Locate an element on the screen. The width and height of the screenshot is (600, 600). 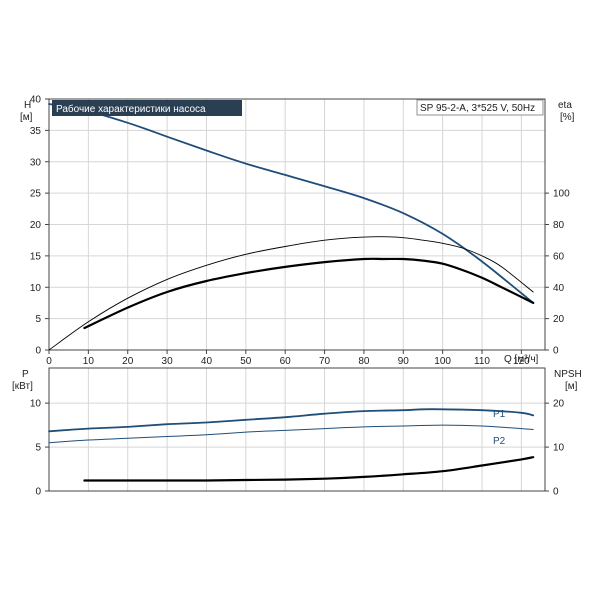
top-right-tick-label: 20 is located at coordinates (559, 319).